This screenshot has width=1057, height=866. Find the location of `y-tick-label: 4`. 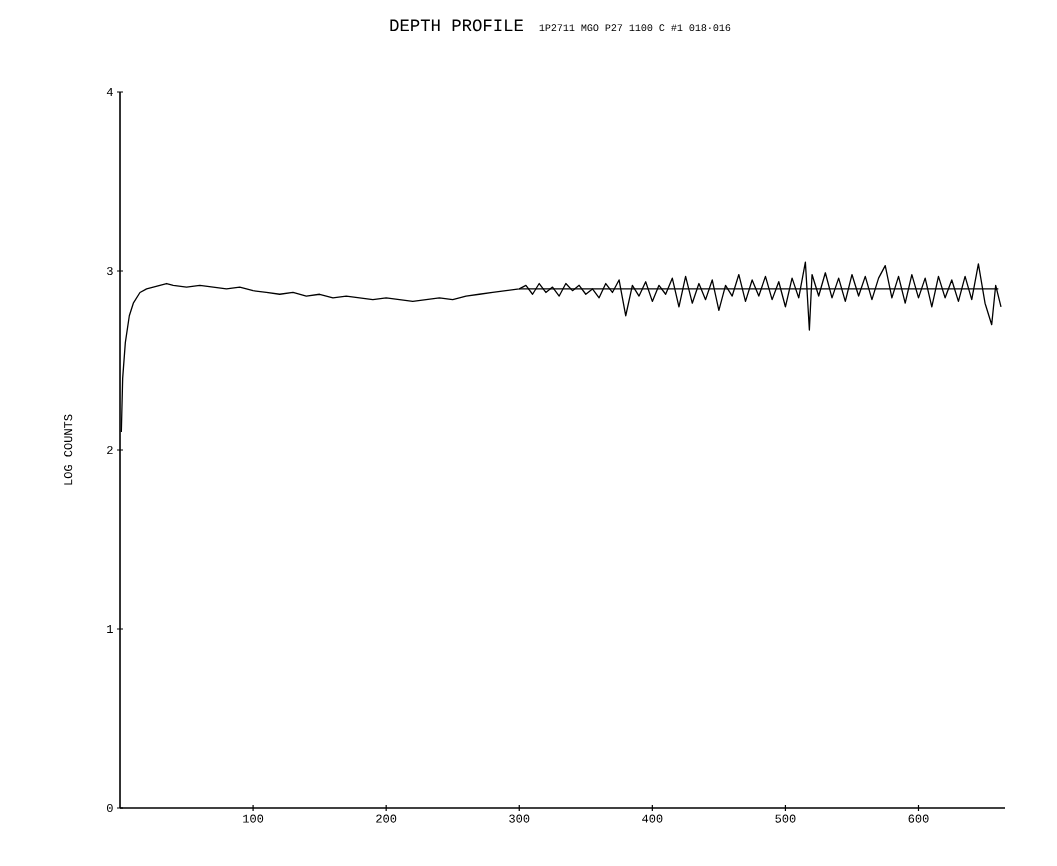

y-tick-label: 4 is located at coordinates (109, 92).